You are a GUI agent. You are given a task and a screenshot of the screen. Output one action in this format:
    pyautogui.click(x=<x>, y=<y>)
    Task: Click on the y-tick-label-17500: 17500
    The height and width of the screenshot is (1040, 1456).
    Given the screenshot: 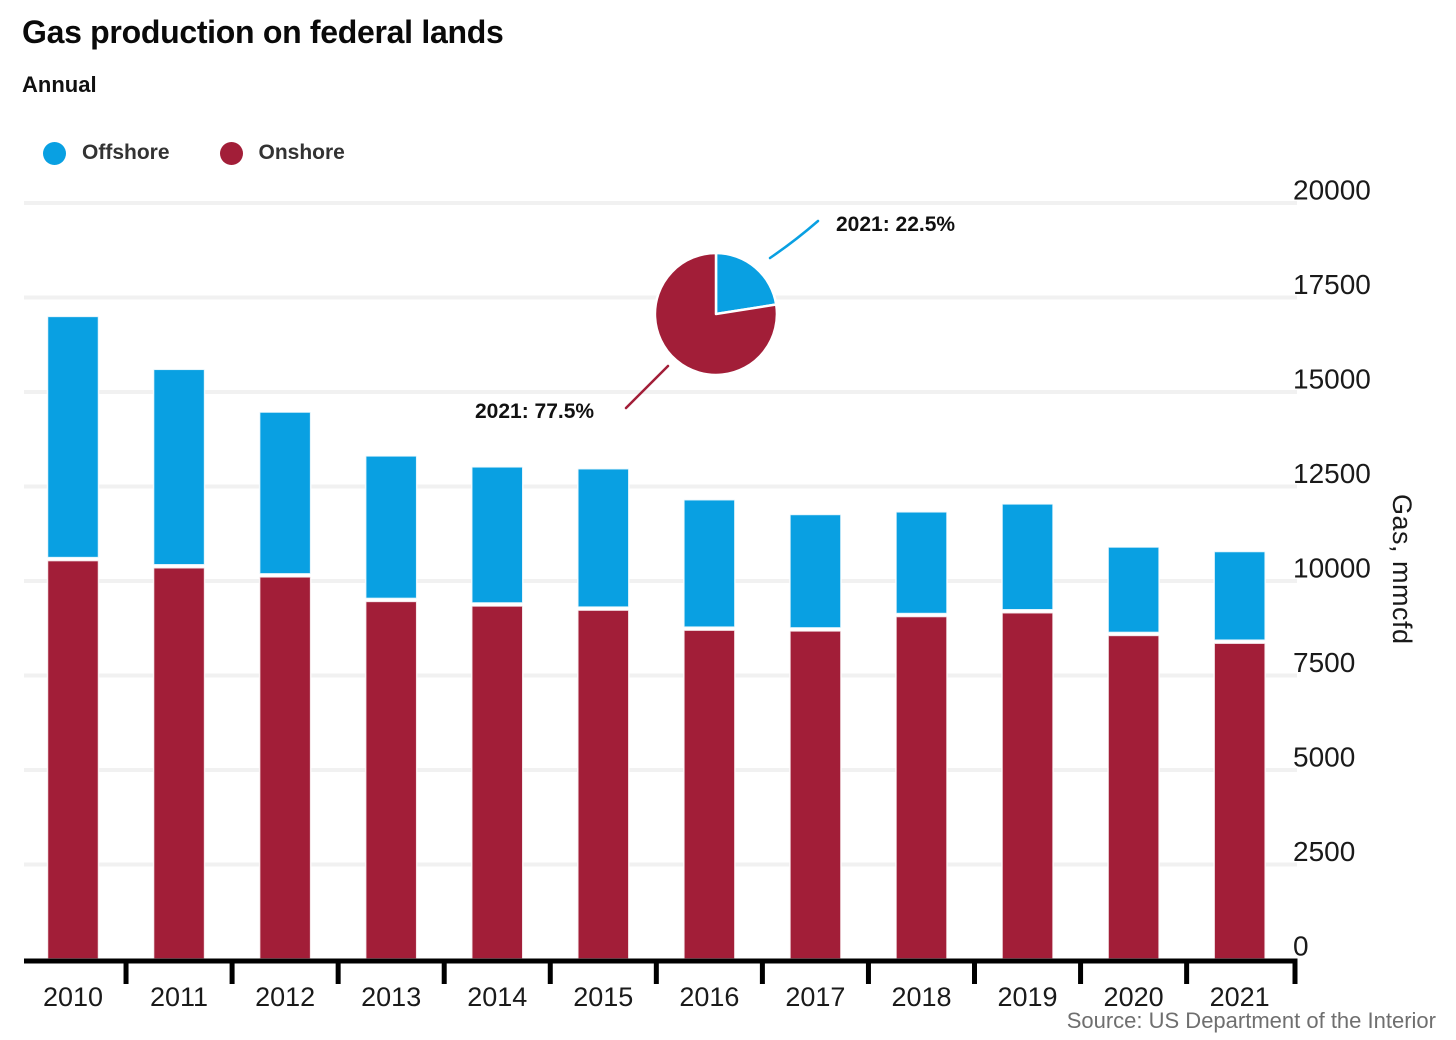 What is the action you would take?
    pyautogui.click(x=1332, y=284)
    